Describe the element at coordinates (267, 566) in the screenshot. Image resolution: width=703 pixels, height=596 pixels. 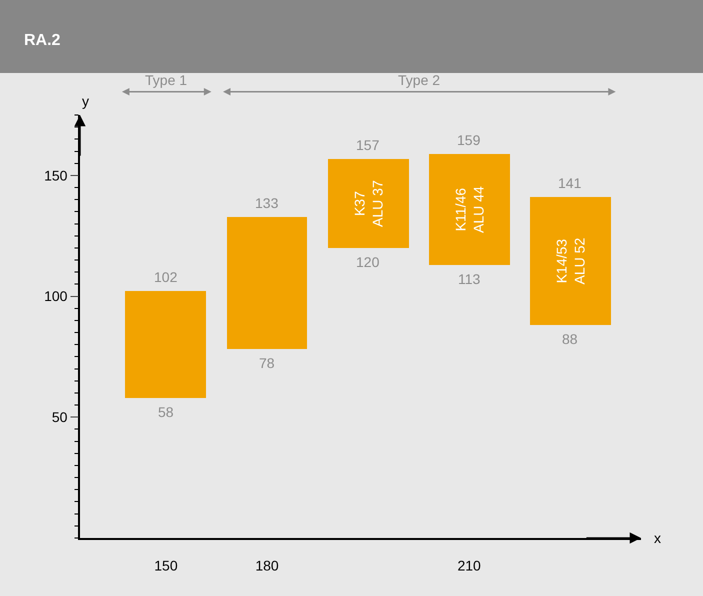
I see `x-tick-label: 180` at that location.